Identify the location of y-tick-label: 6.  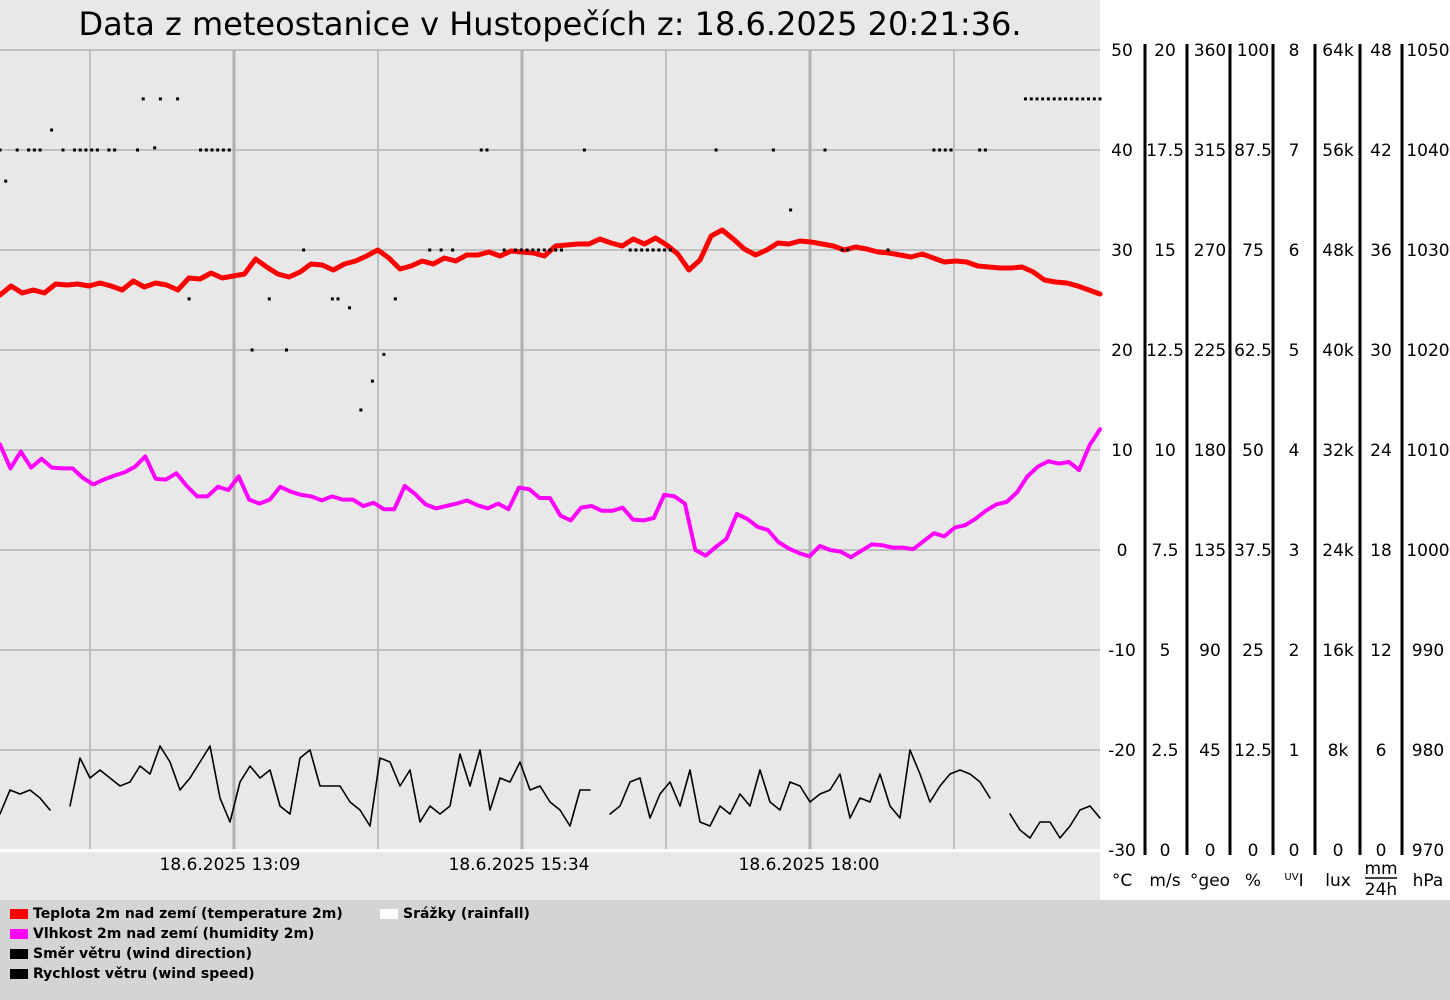
(1294, 251).